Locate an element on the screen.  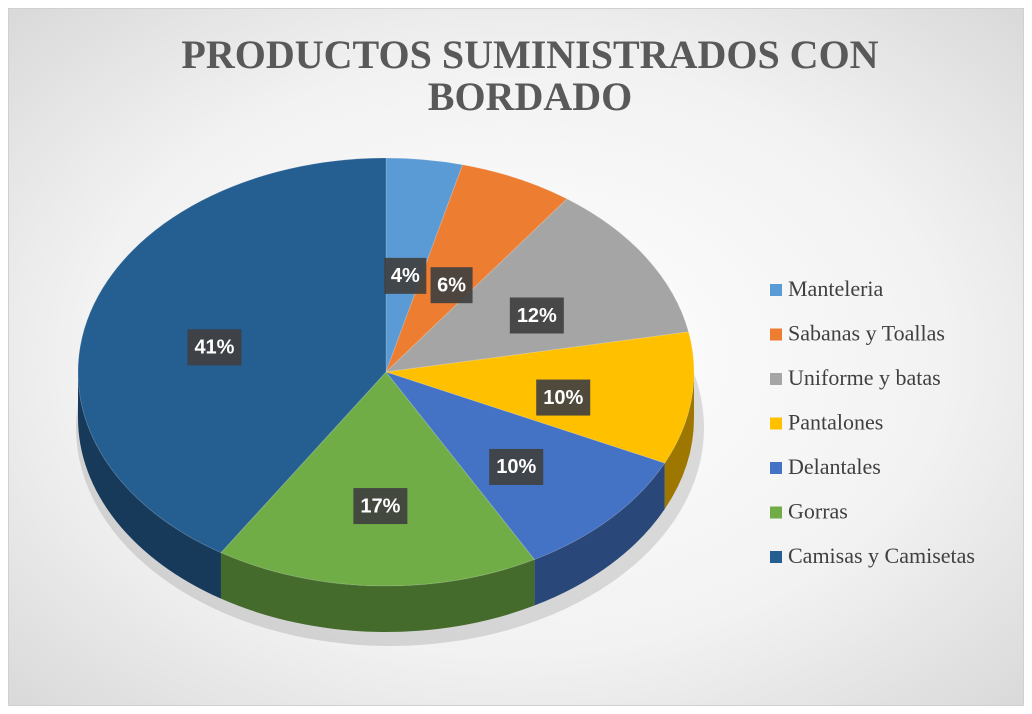
legend-label: Camisas y Camisetas is located at coordinates (881, 555).